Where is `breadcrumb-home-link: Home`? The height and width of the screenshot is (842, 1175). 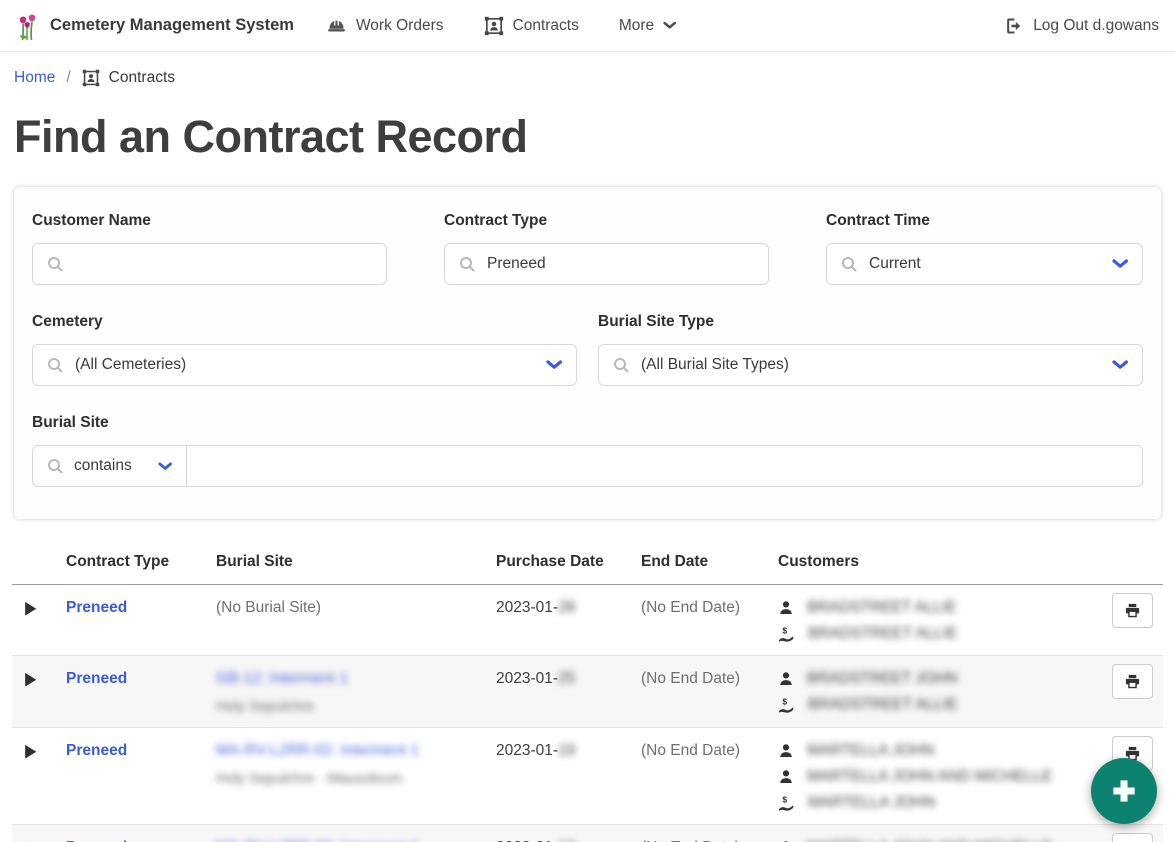
breadcrumb-home-link: Home is located at coordinates (35, 77).